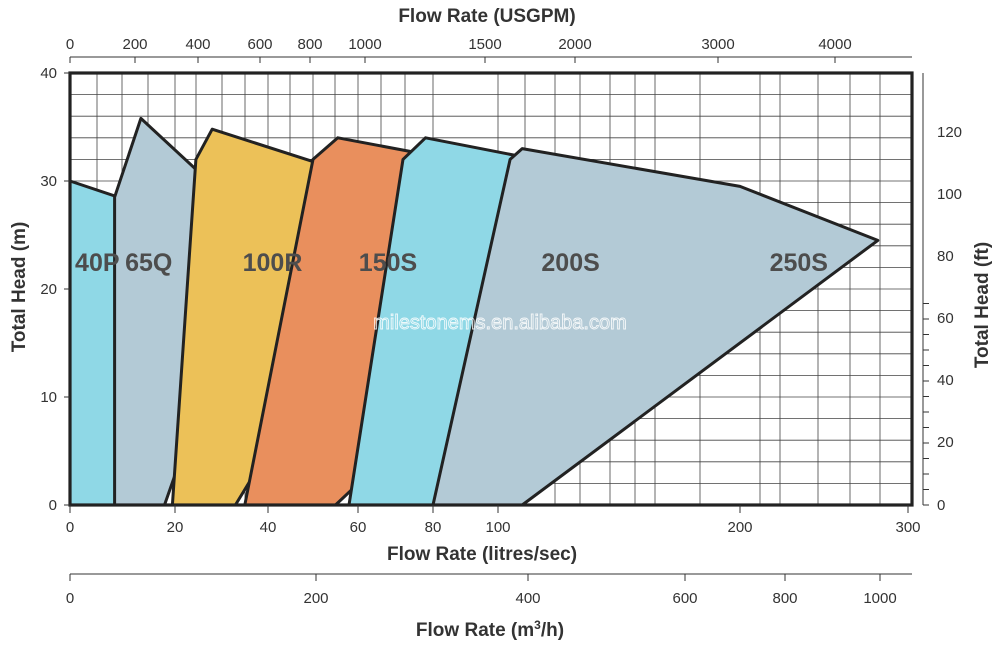 This screenshot has height=645, width=1000. I want to click on bottom-tick-label: 0, so click(70, 527).